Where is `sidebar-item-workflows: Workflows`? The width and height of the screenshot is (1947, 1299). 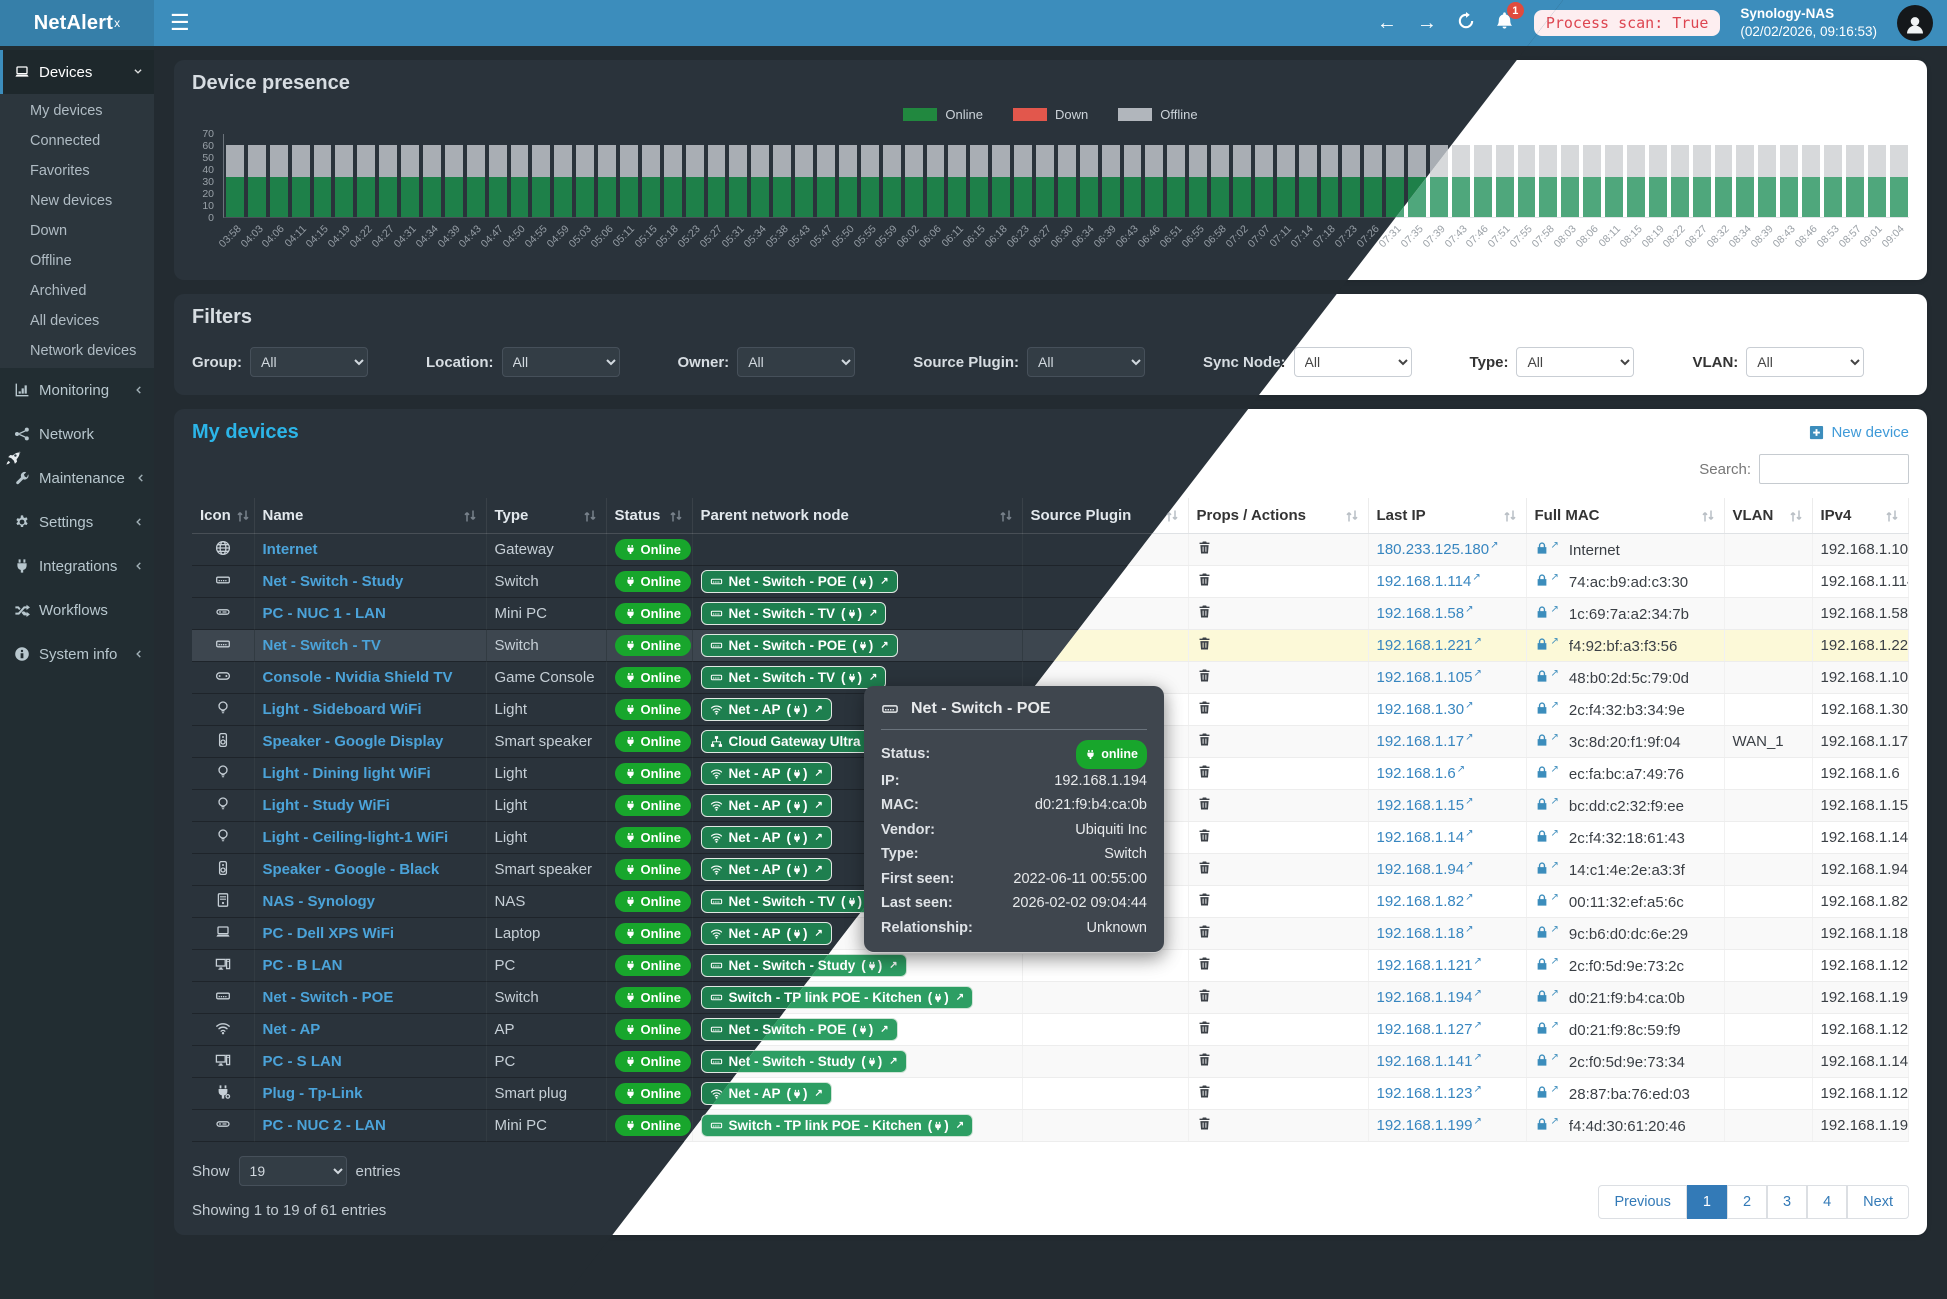
sidebar-item-workflows: Workflows is located at coordinates (77, 610).